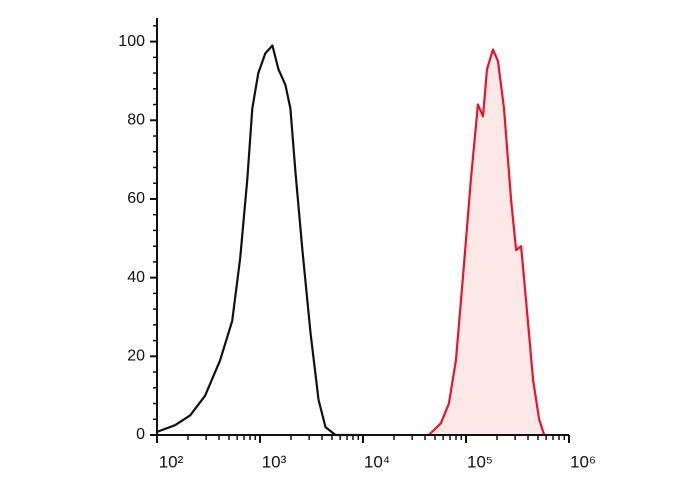 The image size is (688, 490). I want to click on y-tick-label: 100, so click(131, 41).